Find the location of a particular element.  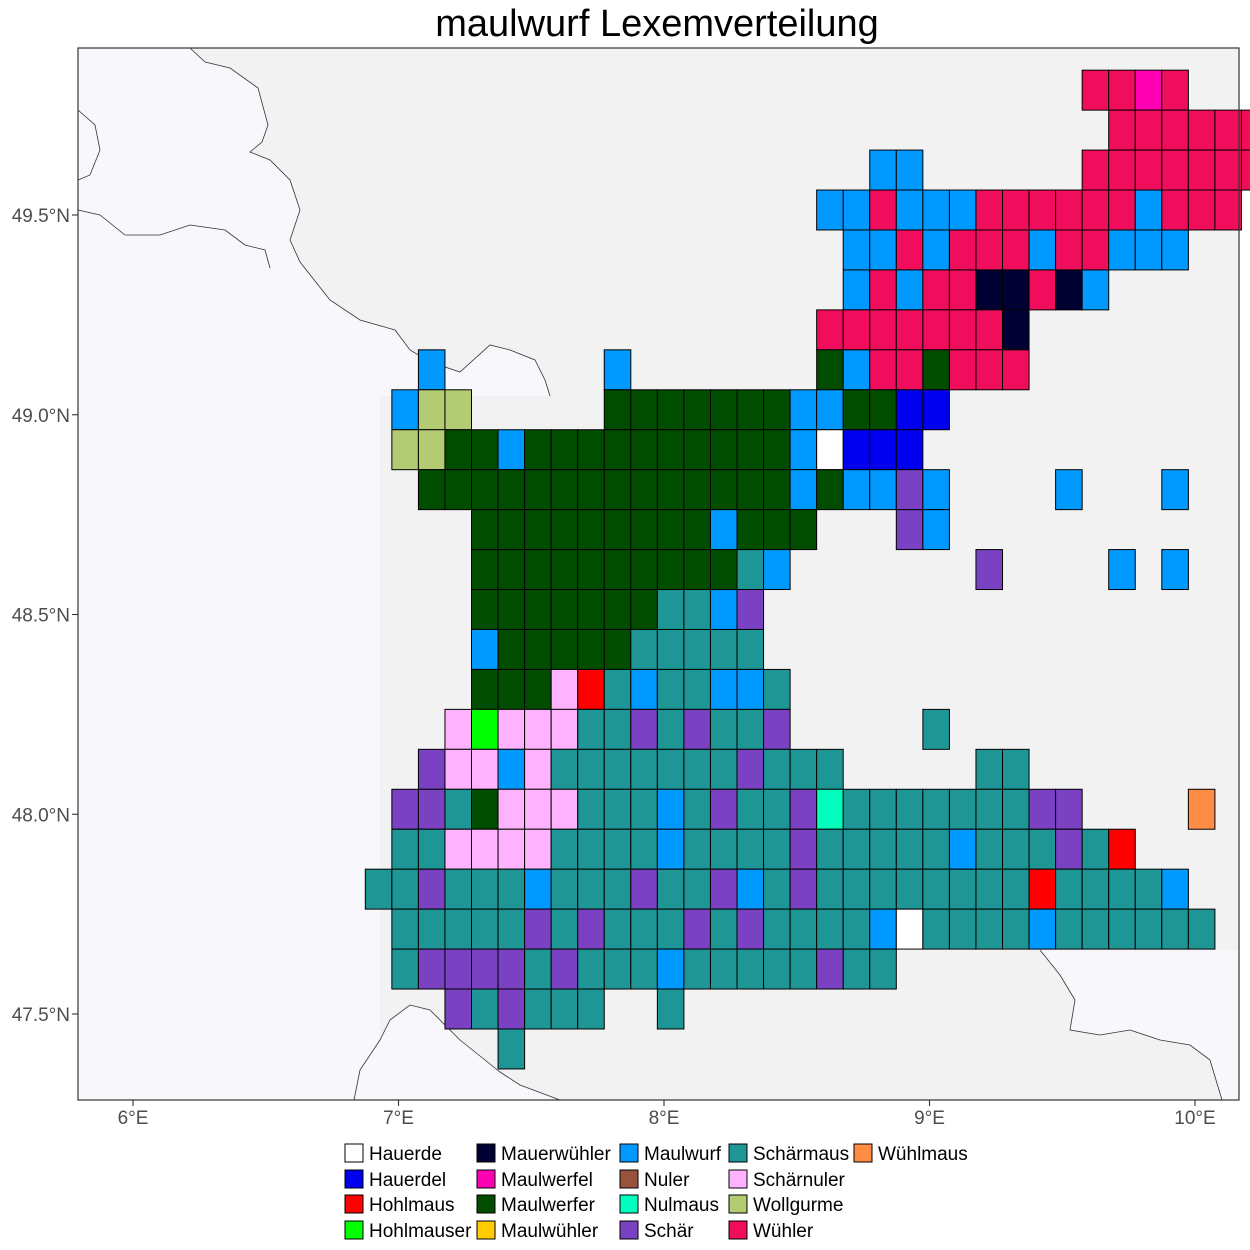

grid-cell-hohlmaus is located at coordinates (591, 689).